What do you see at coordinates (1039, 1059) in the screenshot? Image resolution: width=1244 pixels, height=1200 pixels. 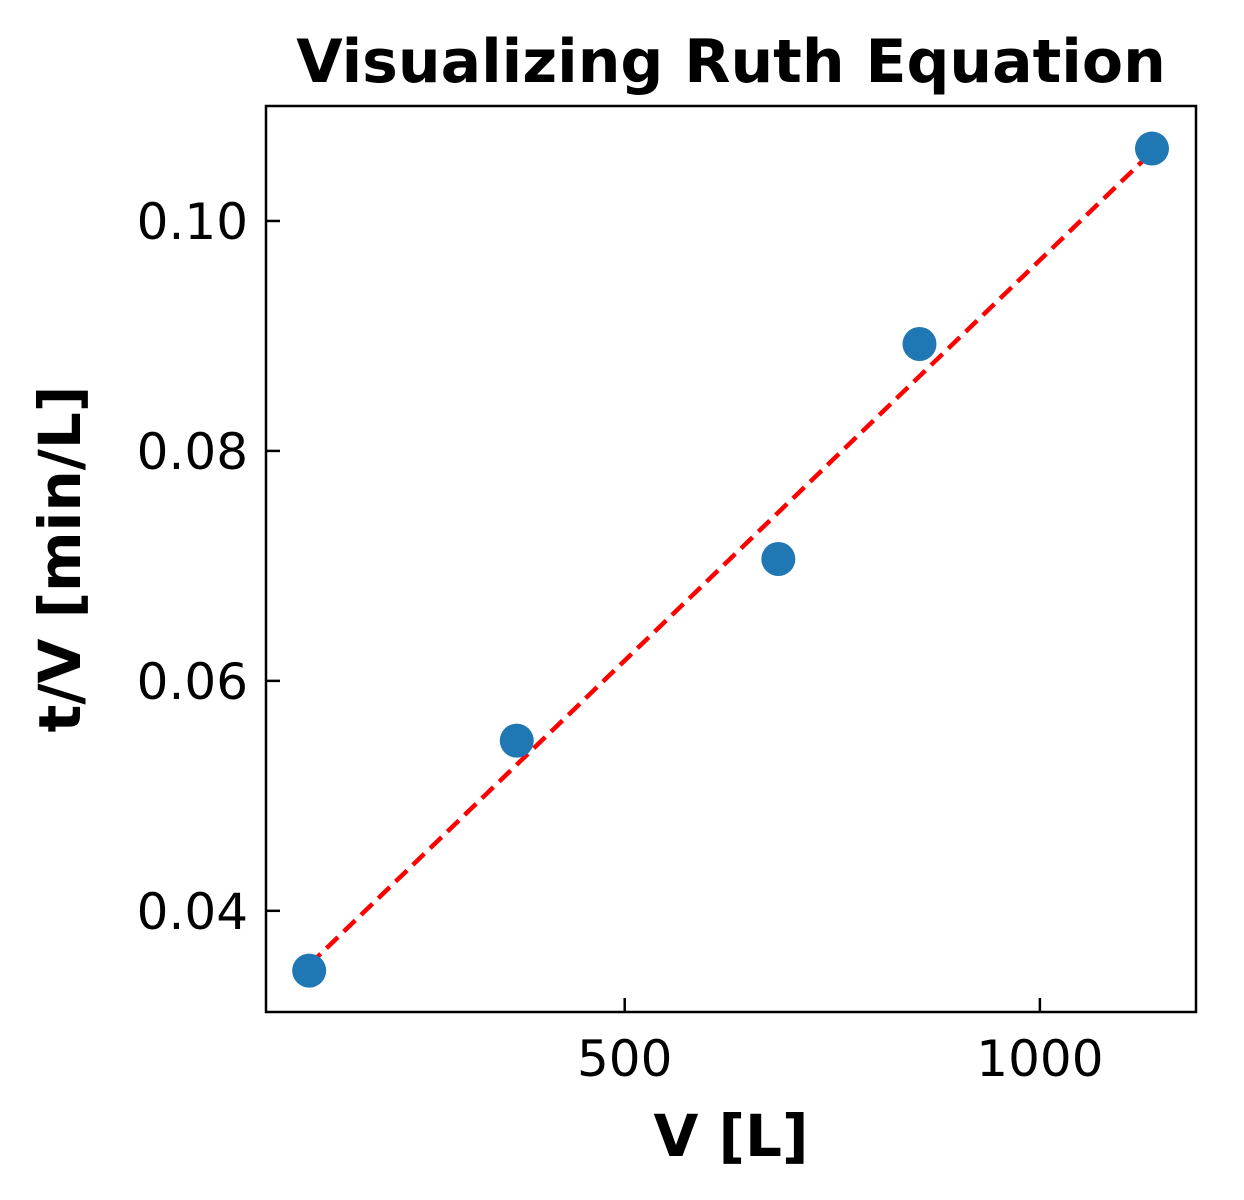 I see `x-tick-label: 1000` at bounding box center [1039, 1059].